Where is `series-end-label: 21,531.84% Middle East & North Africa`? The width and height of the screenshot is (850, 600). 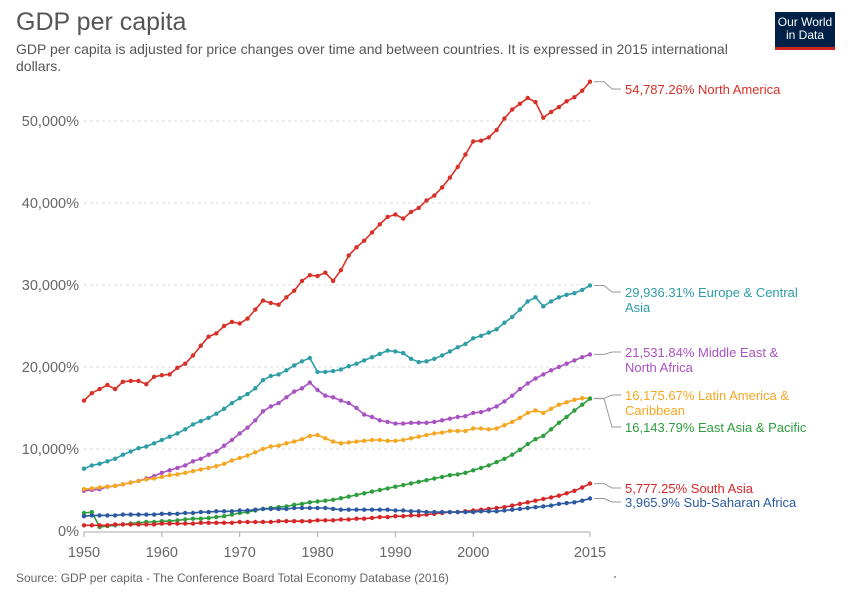
series-end-label: 21,531.84% Middle East & North Africa is located at coordinates (702, 360).